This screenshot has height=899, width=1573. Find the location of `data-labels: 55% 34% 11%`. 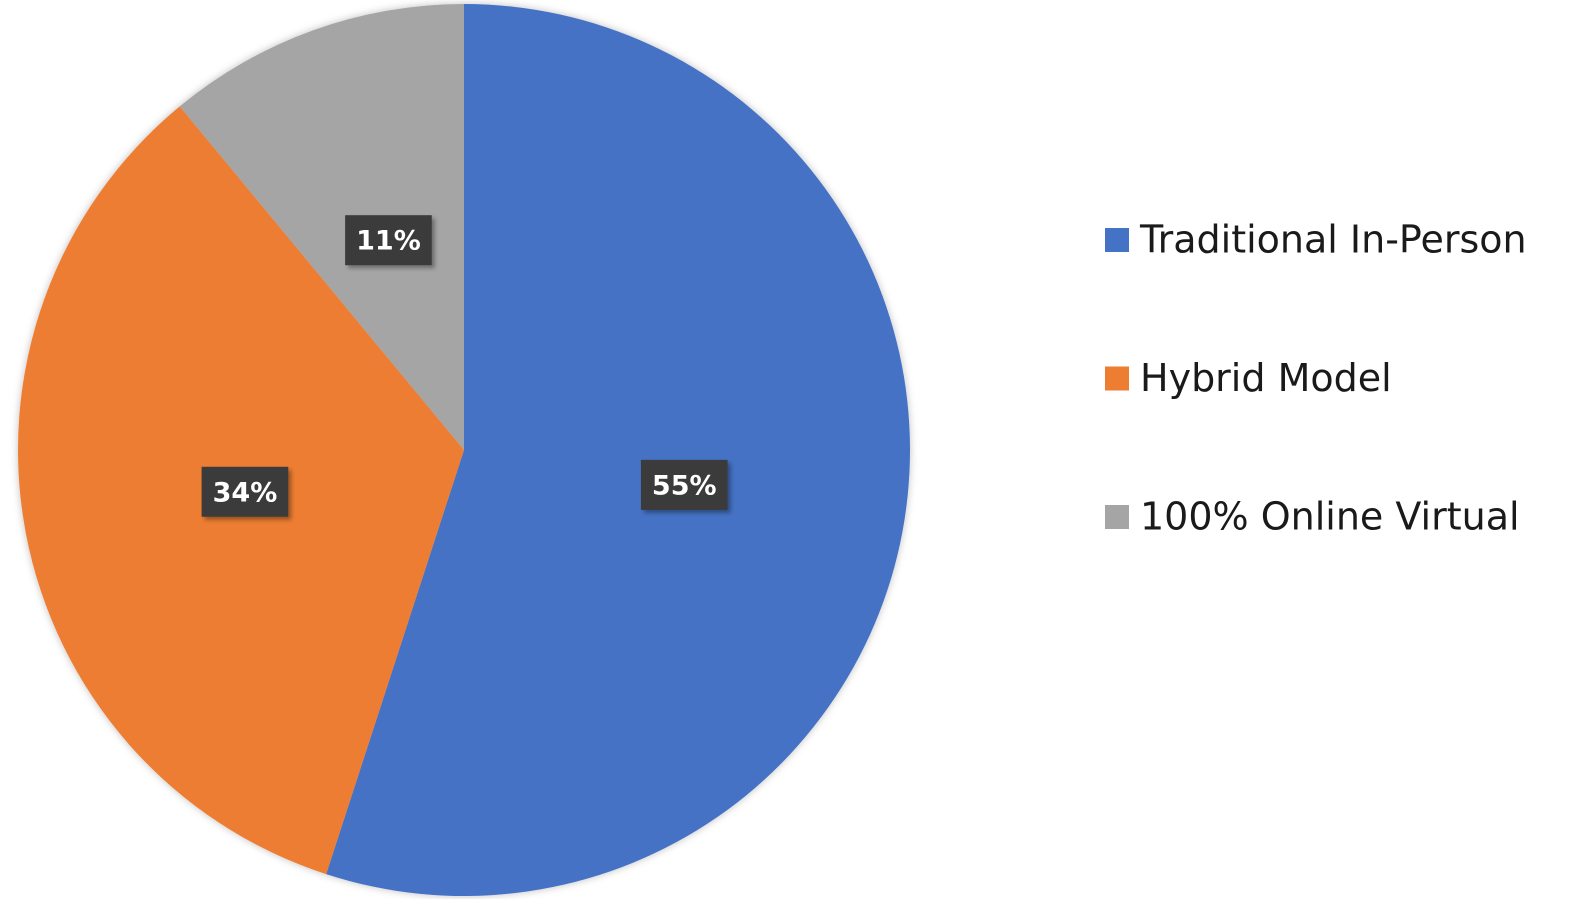

data-labels: 55% 34% 11% is located at coordinates (464, 366).